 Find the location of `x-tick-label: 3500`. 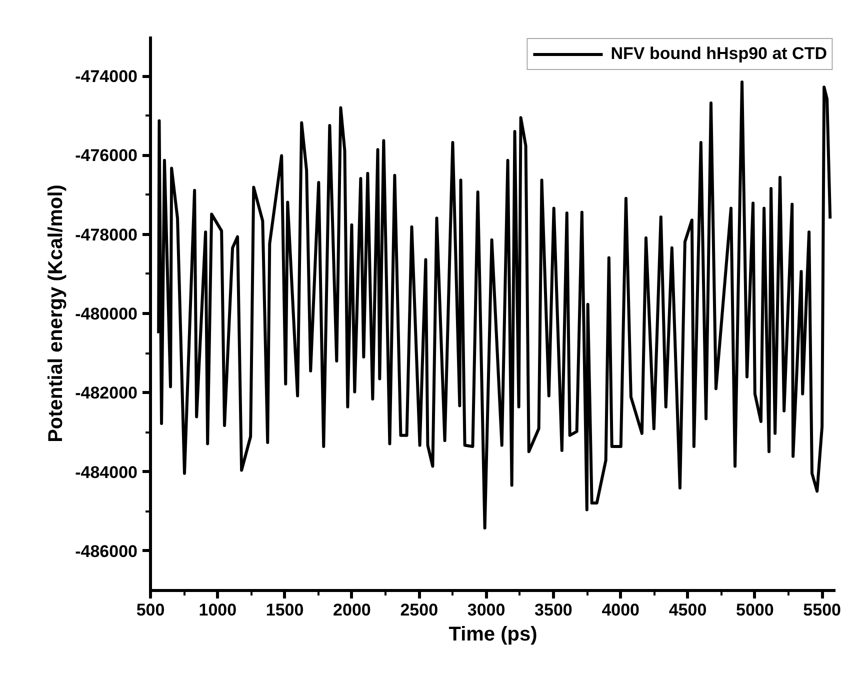

x-tick-label: 3500 is located at coordinates (553, 610).